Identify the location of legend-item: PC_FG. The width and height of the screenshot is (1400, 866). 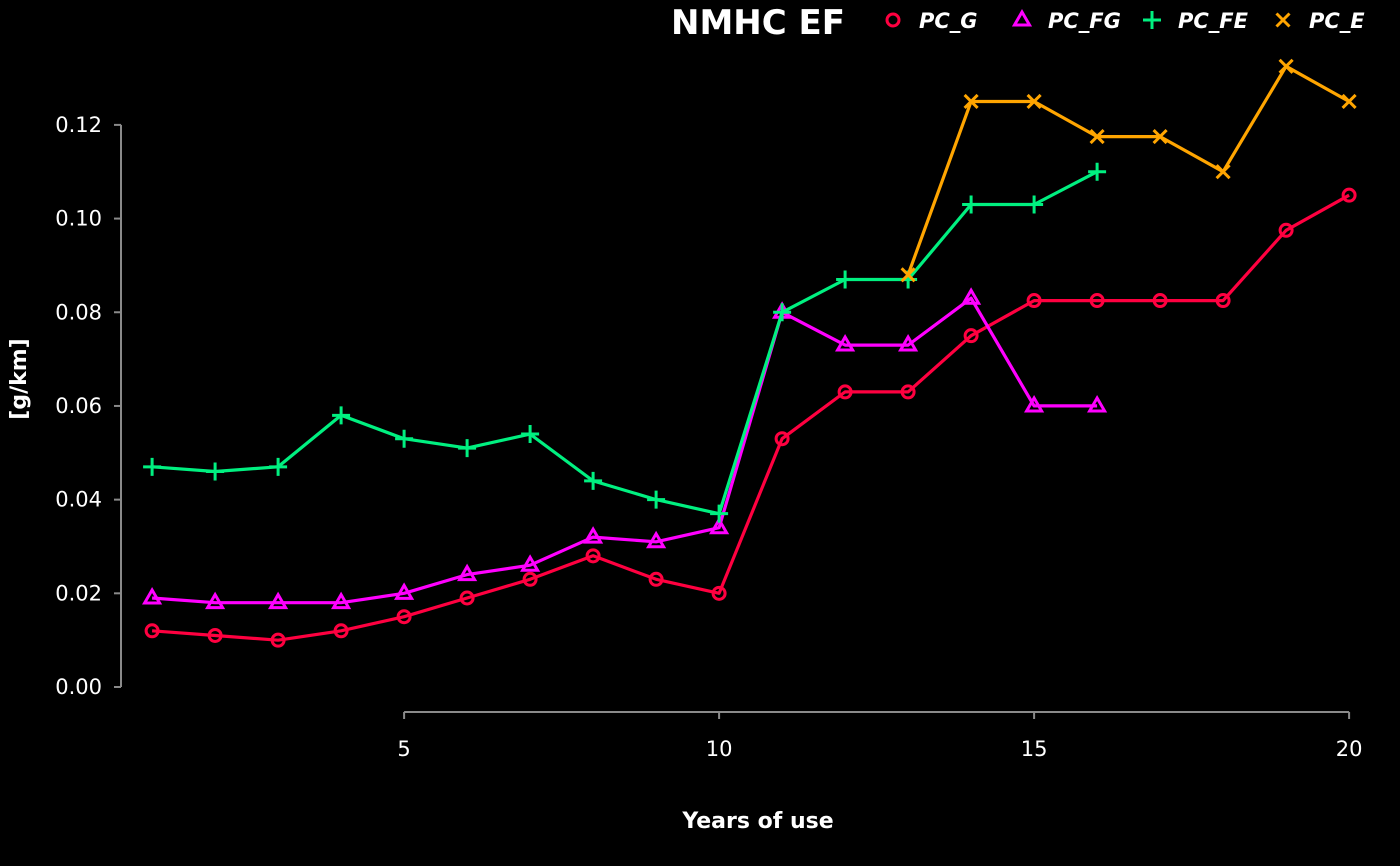
(1066, 20).